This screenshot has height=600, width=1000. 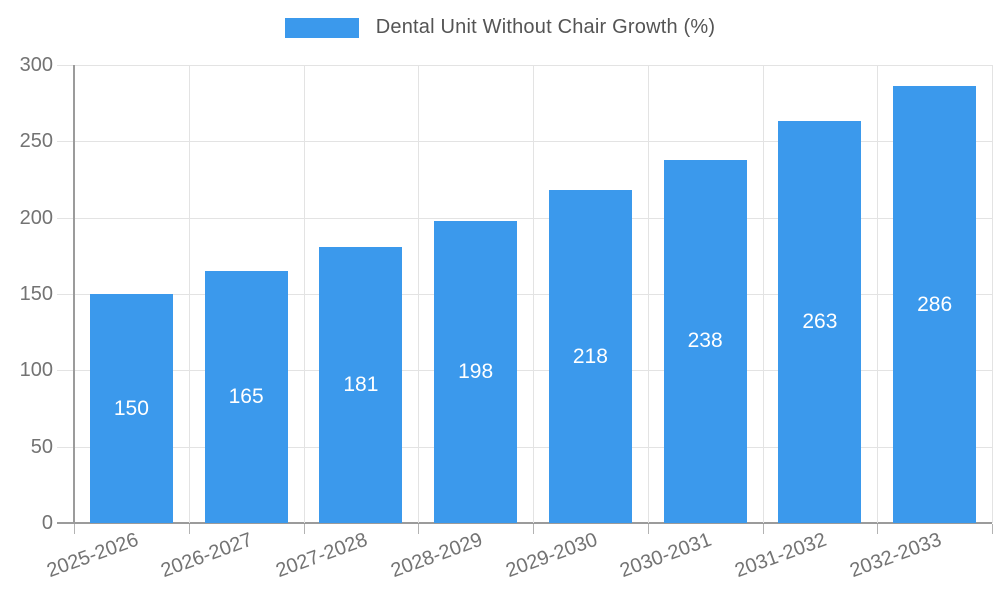 I want to click on x-axis-tick-label: 2032-2033, so click(x=895, y=555).